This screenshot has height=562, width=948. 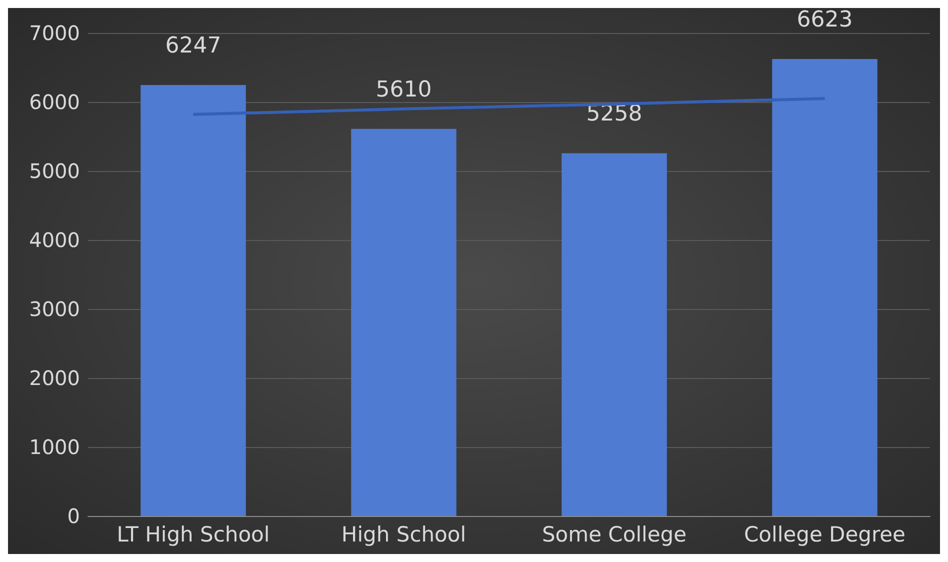 I want to click on x-tick-label: LT High School, so click(x=193, y=534).